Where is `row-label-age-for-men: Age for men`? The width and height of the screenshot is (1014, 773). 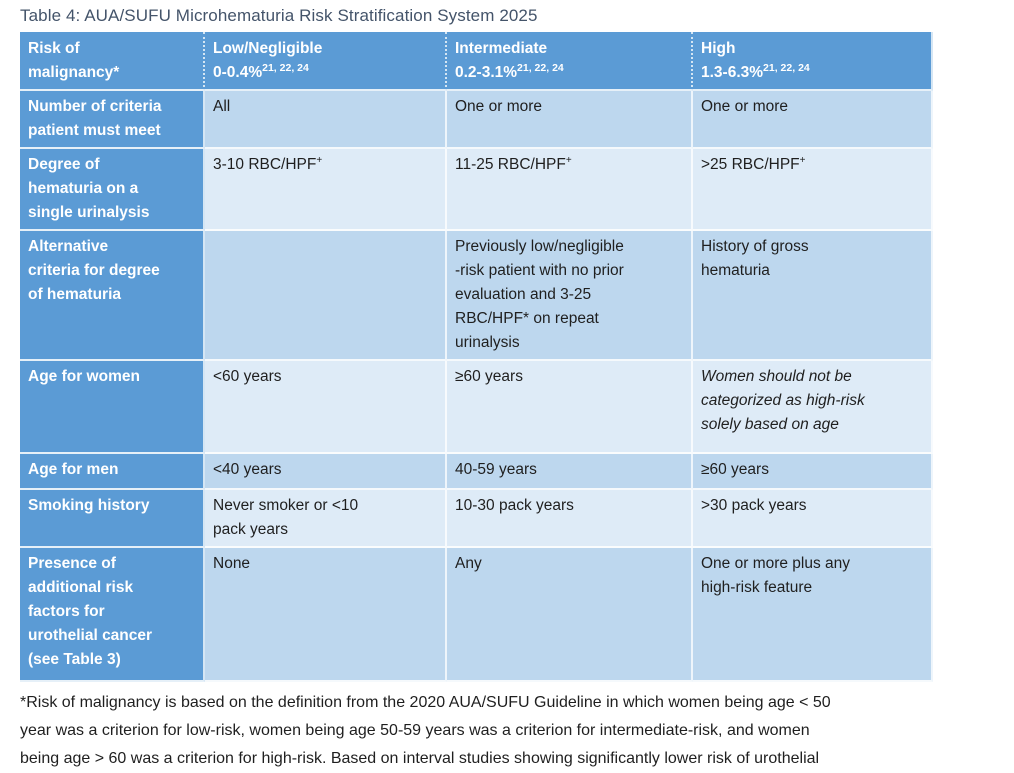
row-label-age-for-men: Age for men is located at coordinates (112, 472).